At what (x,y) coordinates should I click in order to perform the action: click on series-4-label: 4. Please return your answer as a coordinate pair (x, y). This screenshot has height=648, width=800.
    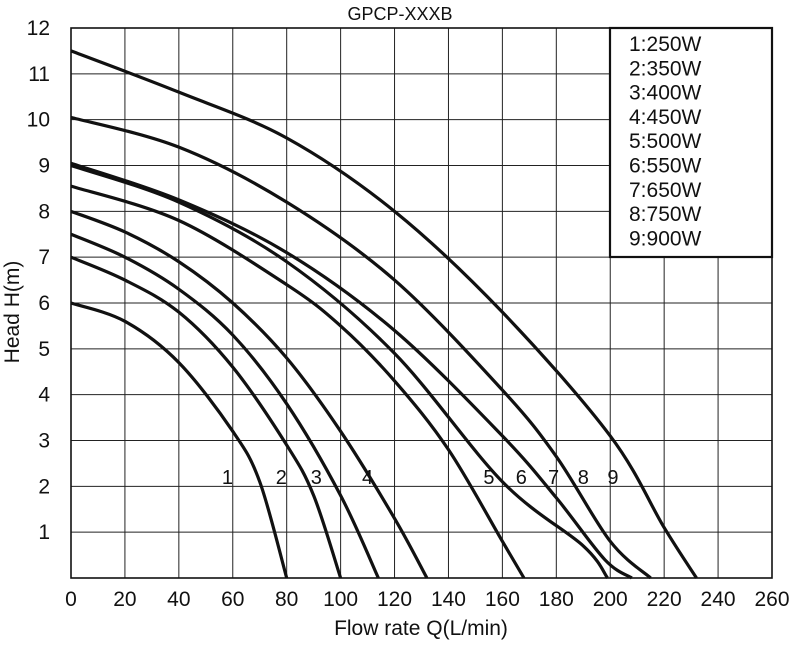
    Looking at the image, I should click on (367, 478).